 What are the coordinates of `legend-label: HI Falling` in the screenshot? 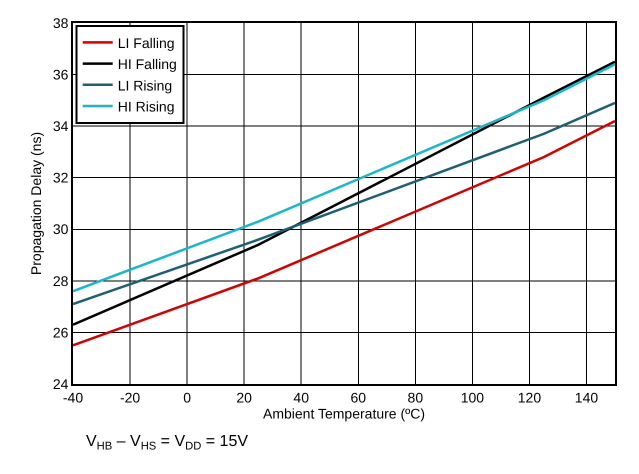 It's located at (147, 64).